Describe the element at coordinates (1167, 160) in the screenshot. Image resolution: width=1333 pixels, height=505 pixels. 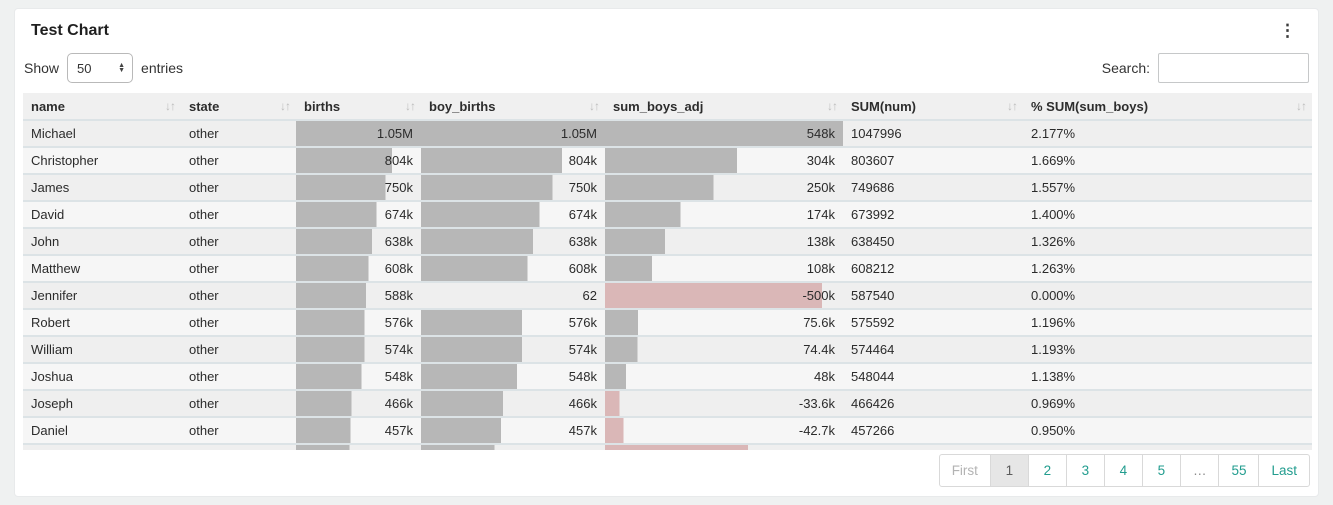
I see `cell-pct-sum-boys: 1.669%` at that location.